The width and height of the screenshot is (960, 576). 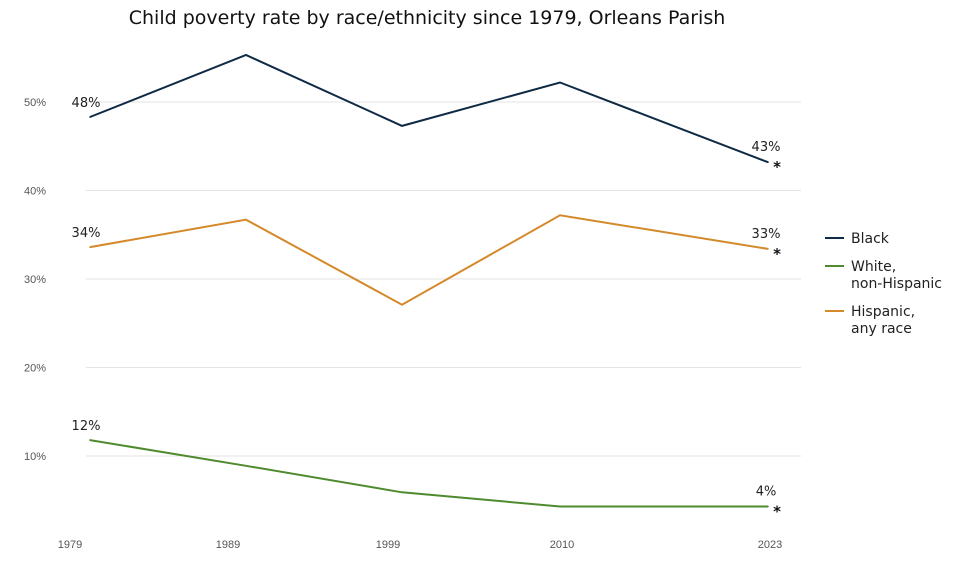 What do you see at coordinates (35, 457) in the screenshot?
I see `y-tick-label: 10%` at bounding box center [35, 457].